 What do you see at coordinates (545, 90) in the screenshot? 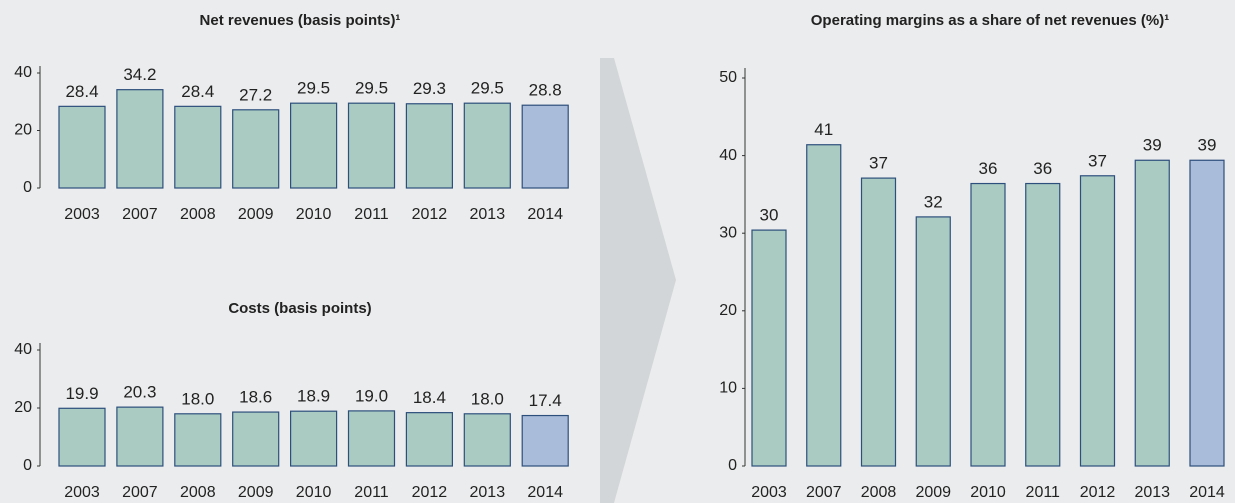
I see `value-label: 28.8` at bounding box center [545, 90].